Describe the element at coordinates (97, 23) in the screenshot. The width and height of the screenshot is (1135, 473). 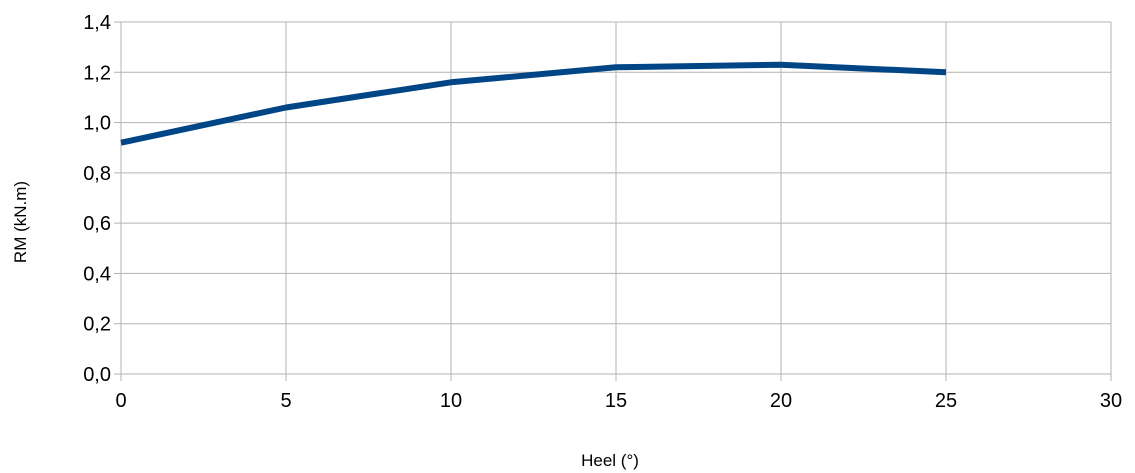
I see `y-tick-label: 1,4` at that location.